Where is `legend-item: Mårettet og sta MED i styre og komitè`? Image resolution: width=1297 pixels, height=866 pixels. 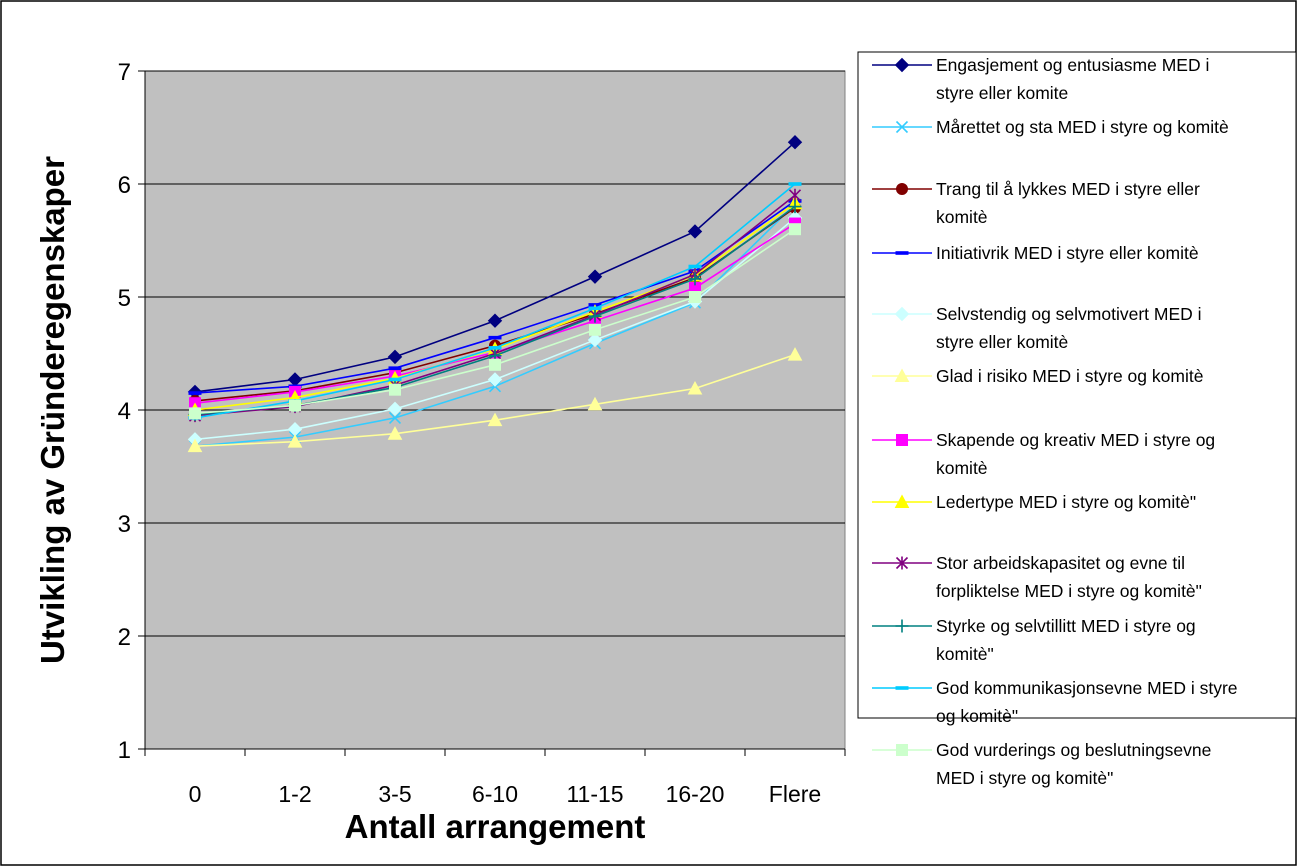 legend-item: Mårettet og sta MED i styre og komitè is located at coordinates (1050, 127).